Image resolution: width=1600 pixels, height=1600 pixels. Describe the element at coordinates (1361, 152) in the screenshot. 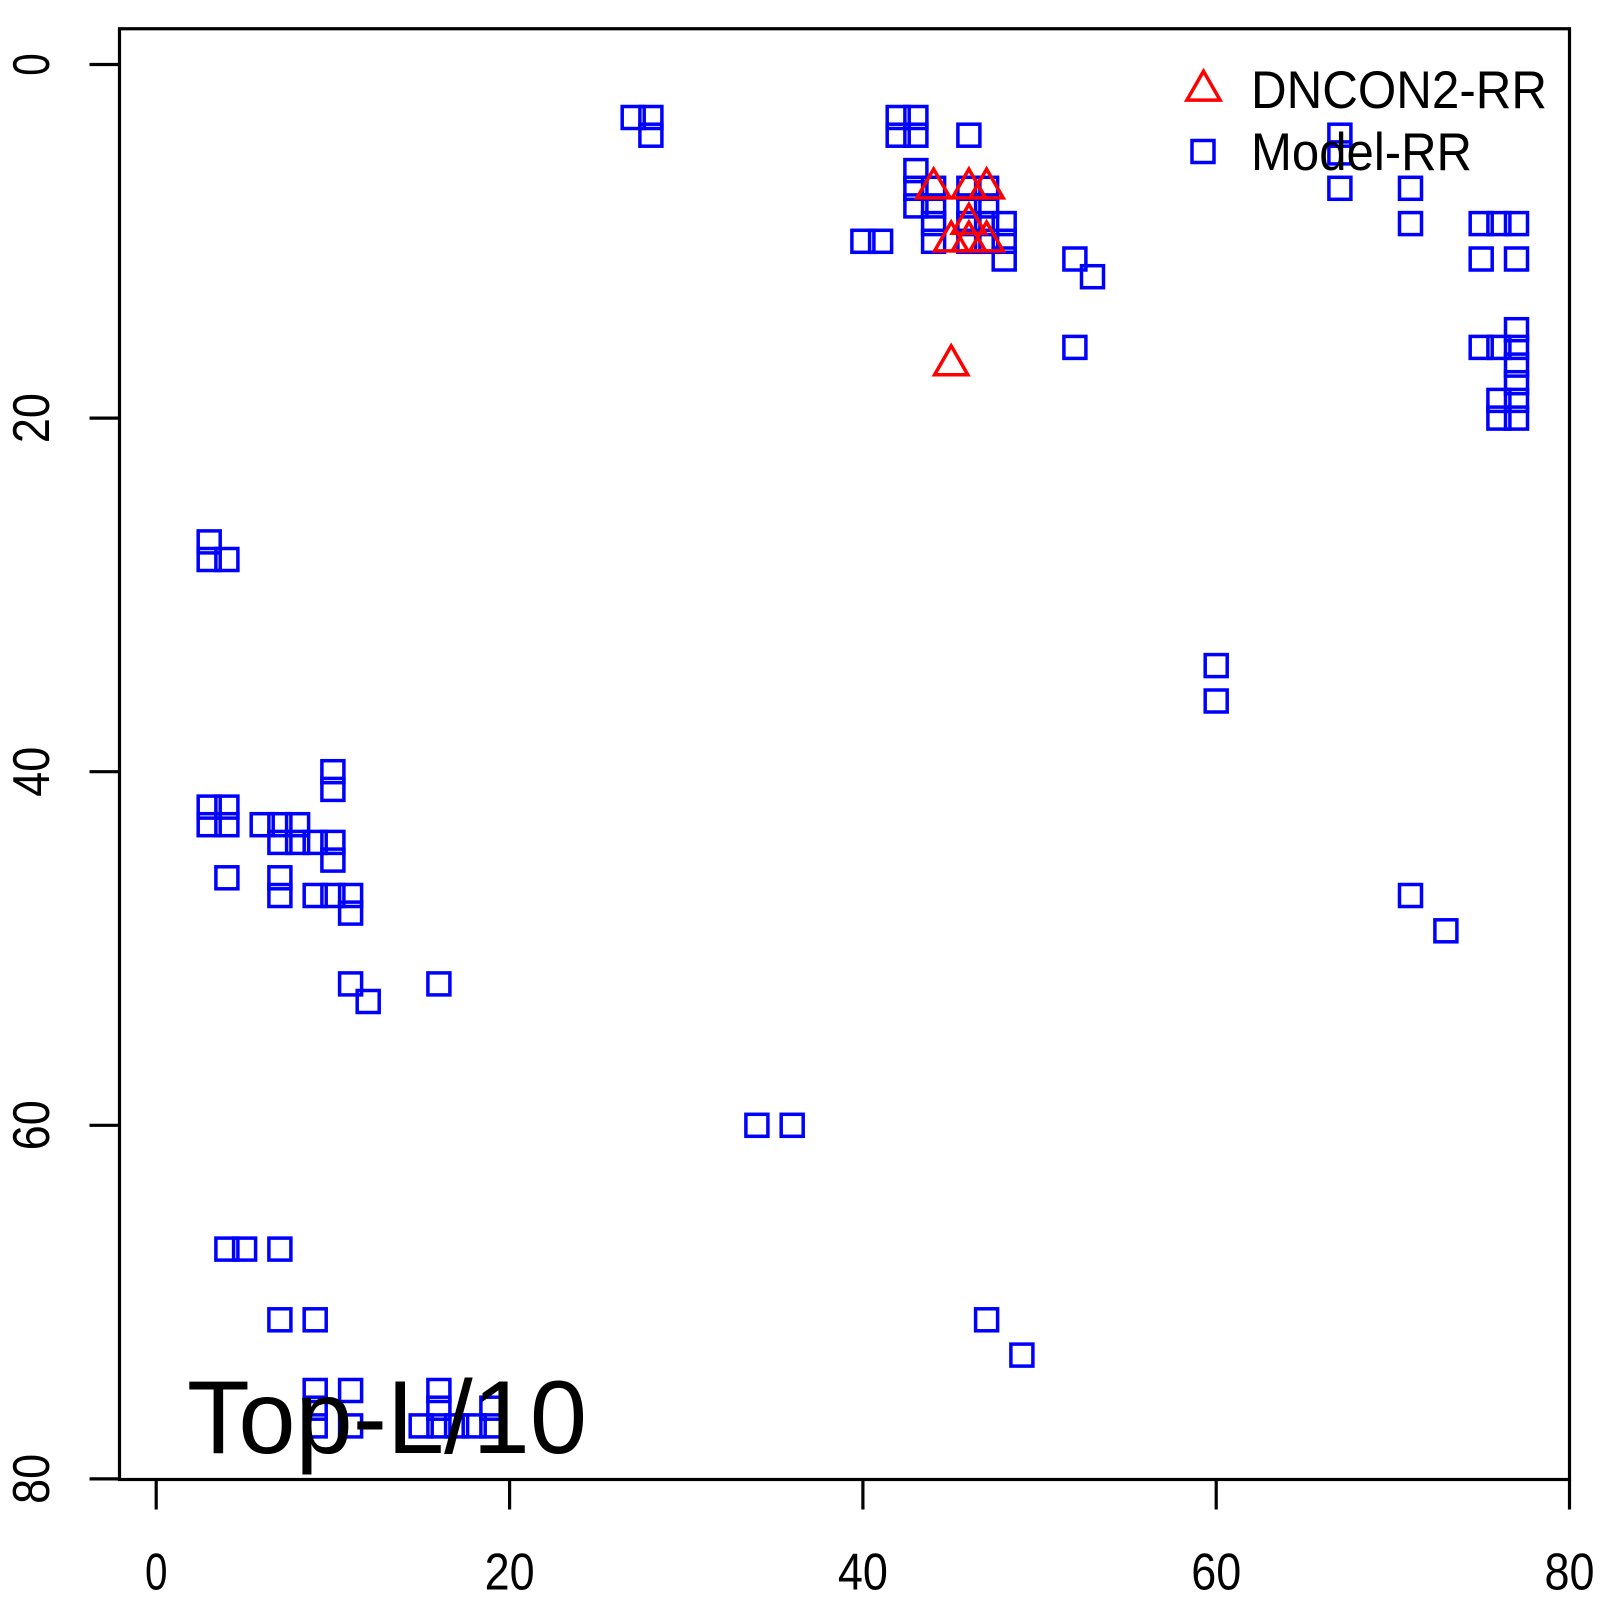

I see `svg-text: Model-RR` at that location.